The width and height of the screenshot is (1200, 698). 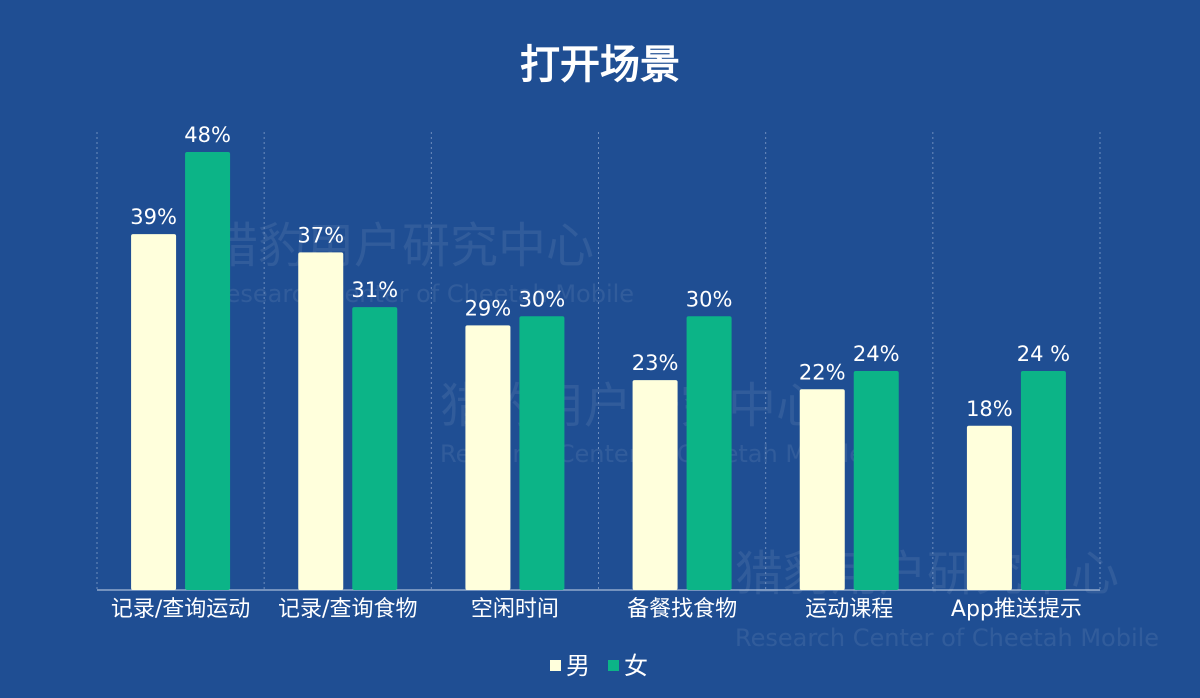 I want to click on chart-title: 打开场景, so click(x=600, y=65).